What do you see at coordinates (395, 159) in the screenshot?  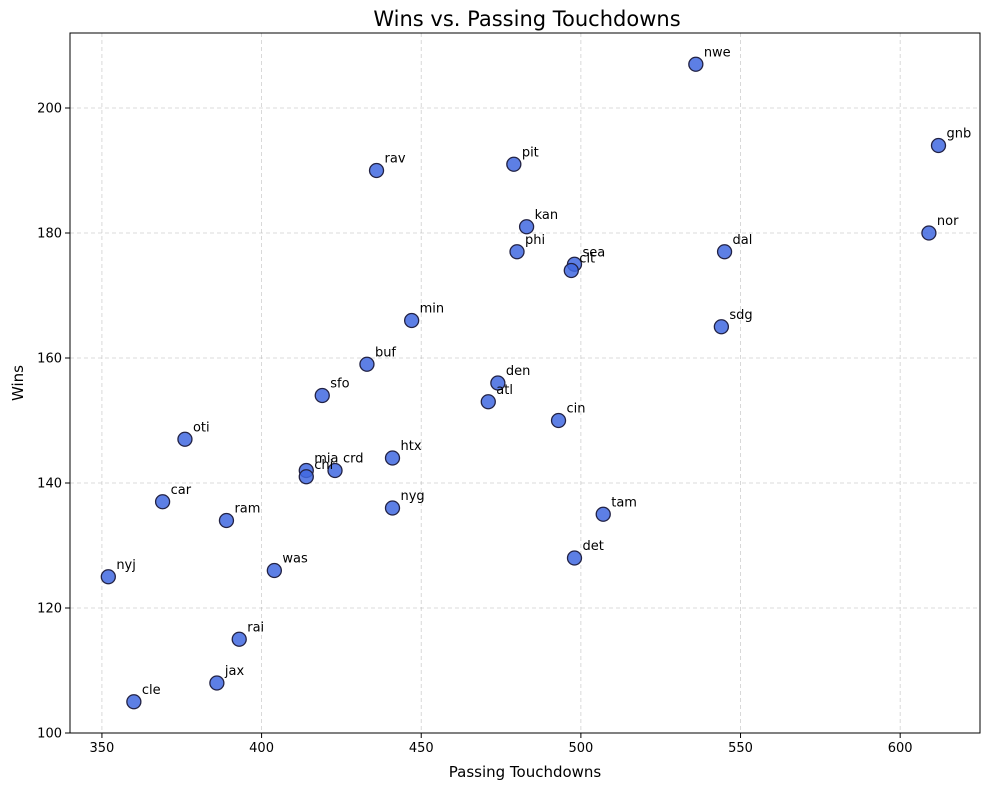 I see `point-label: rav` at bounding box center [395, 159].